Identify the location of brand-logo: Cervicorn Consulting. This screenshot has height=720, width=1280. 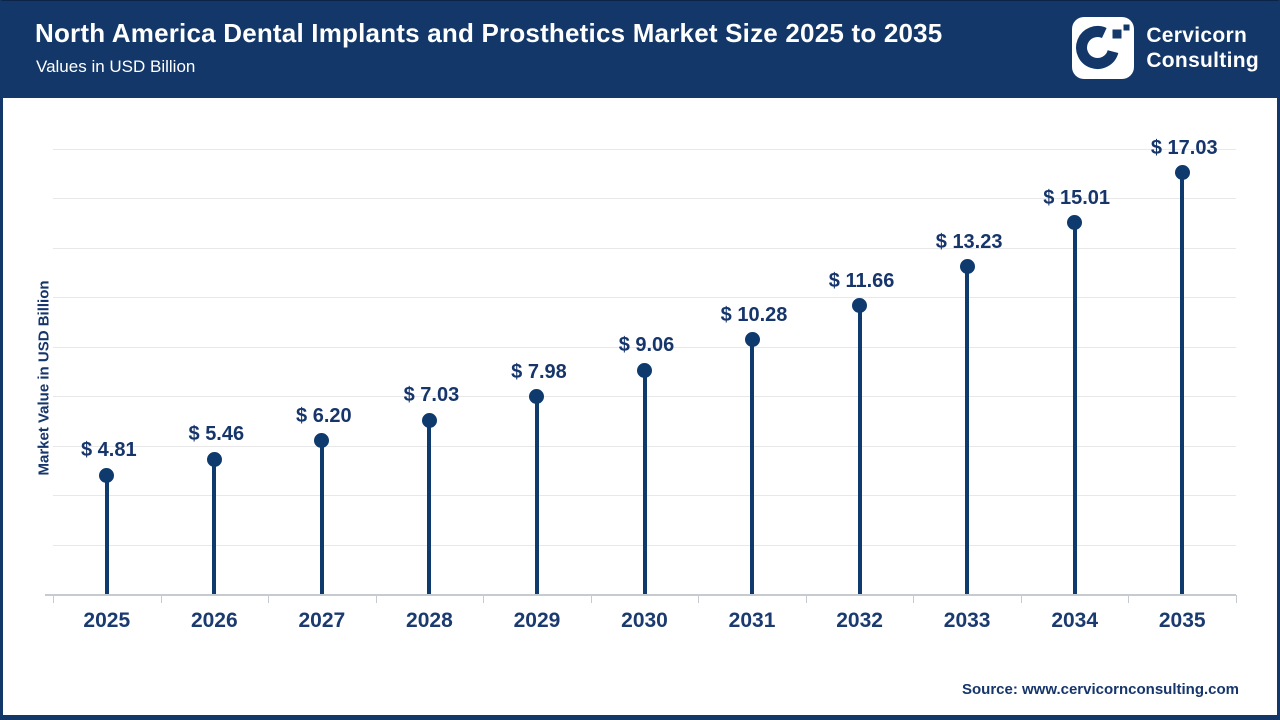
(1165, 48).